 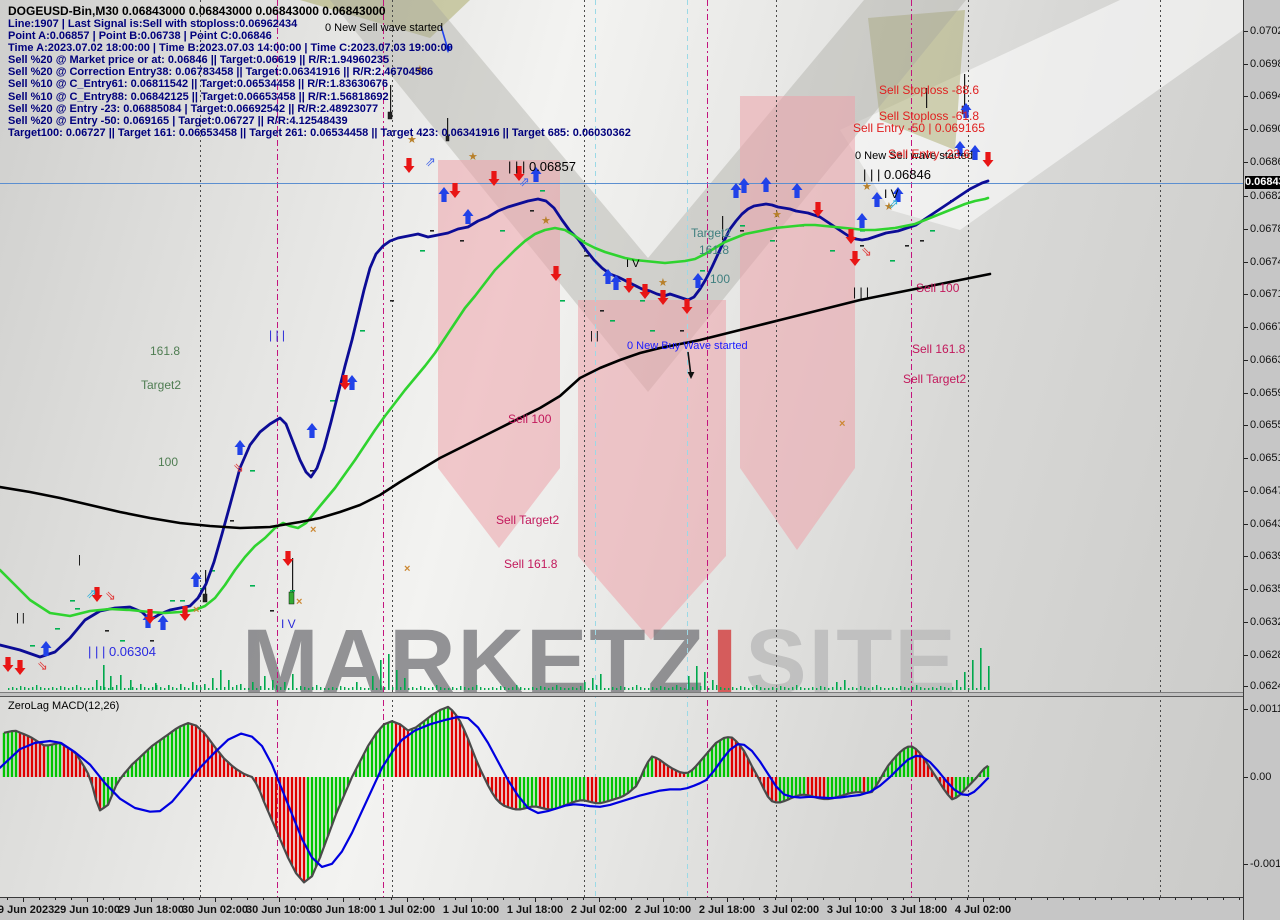 What do you see at coordinates (407, 910) in the screenshot?
I see `time-axis-label: 1 Jul 02:00` at bounding box center [407, 910].